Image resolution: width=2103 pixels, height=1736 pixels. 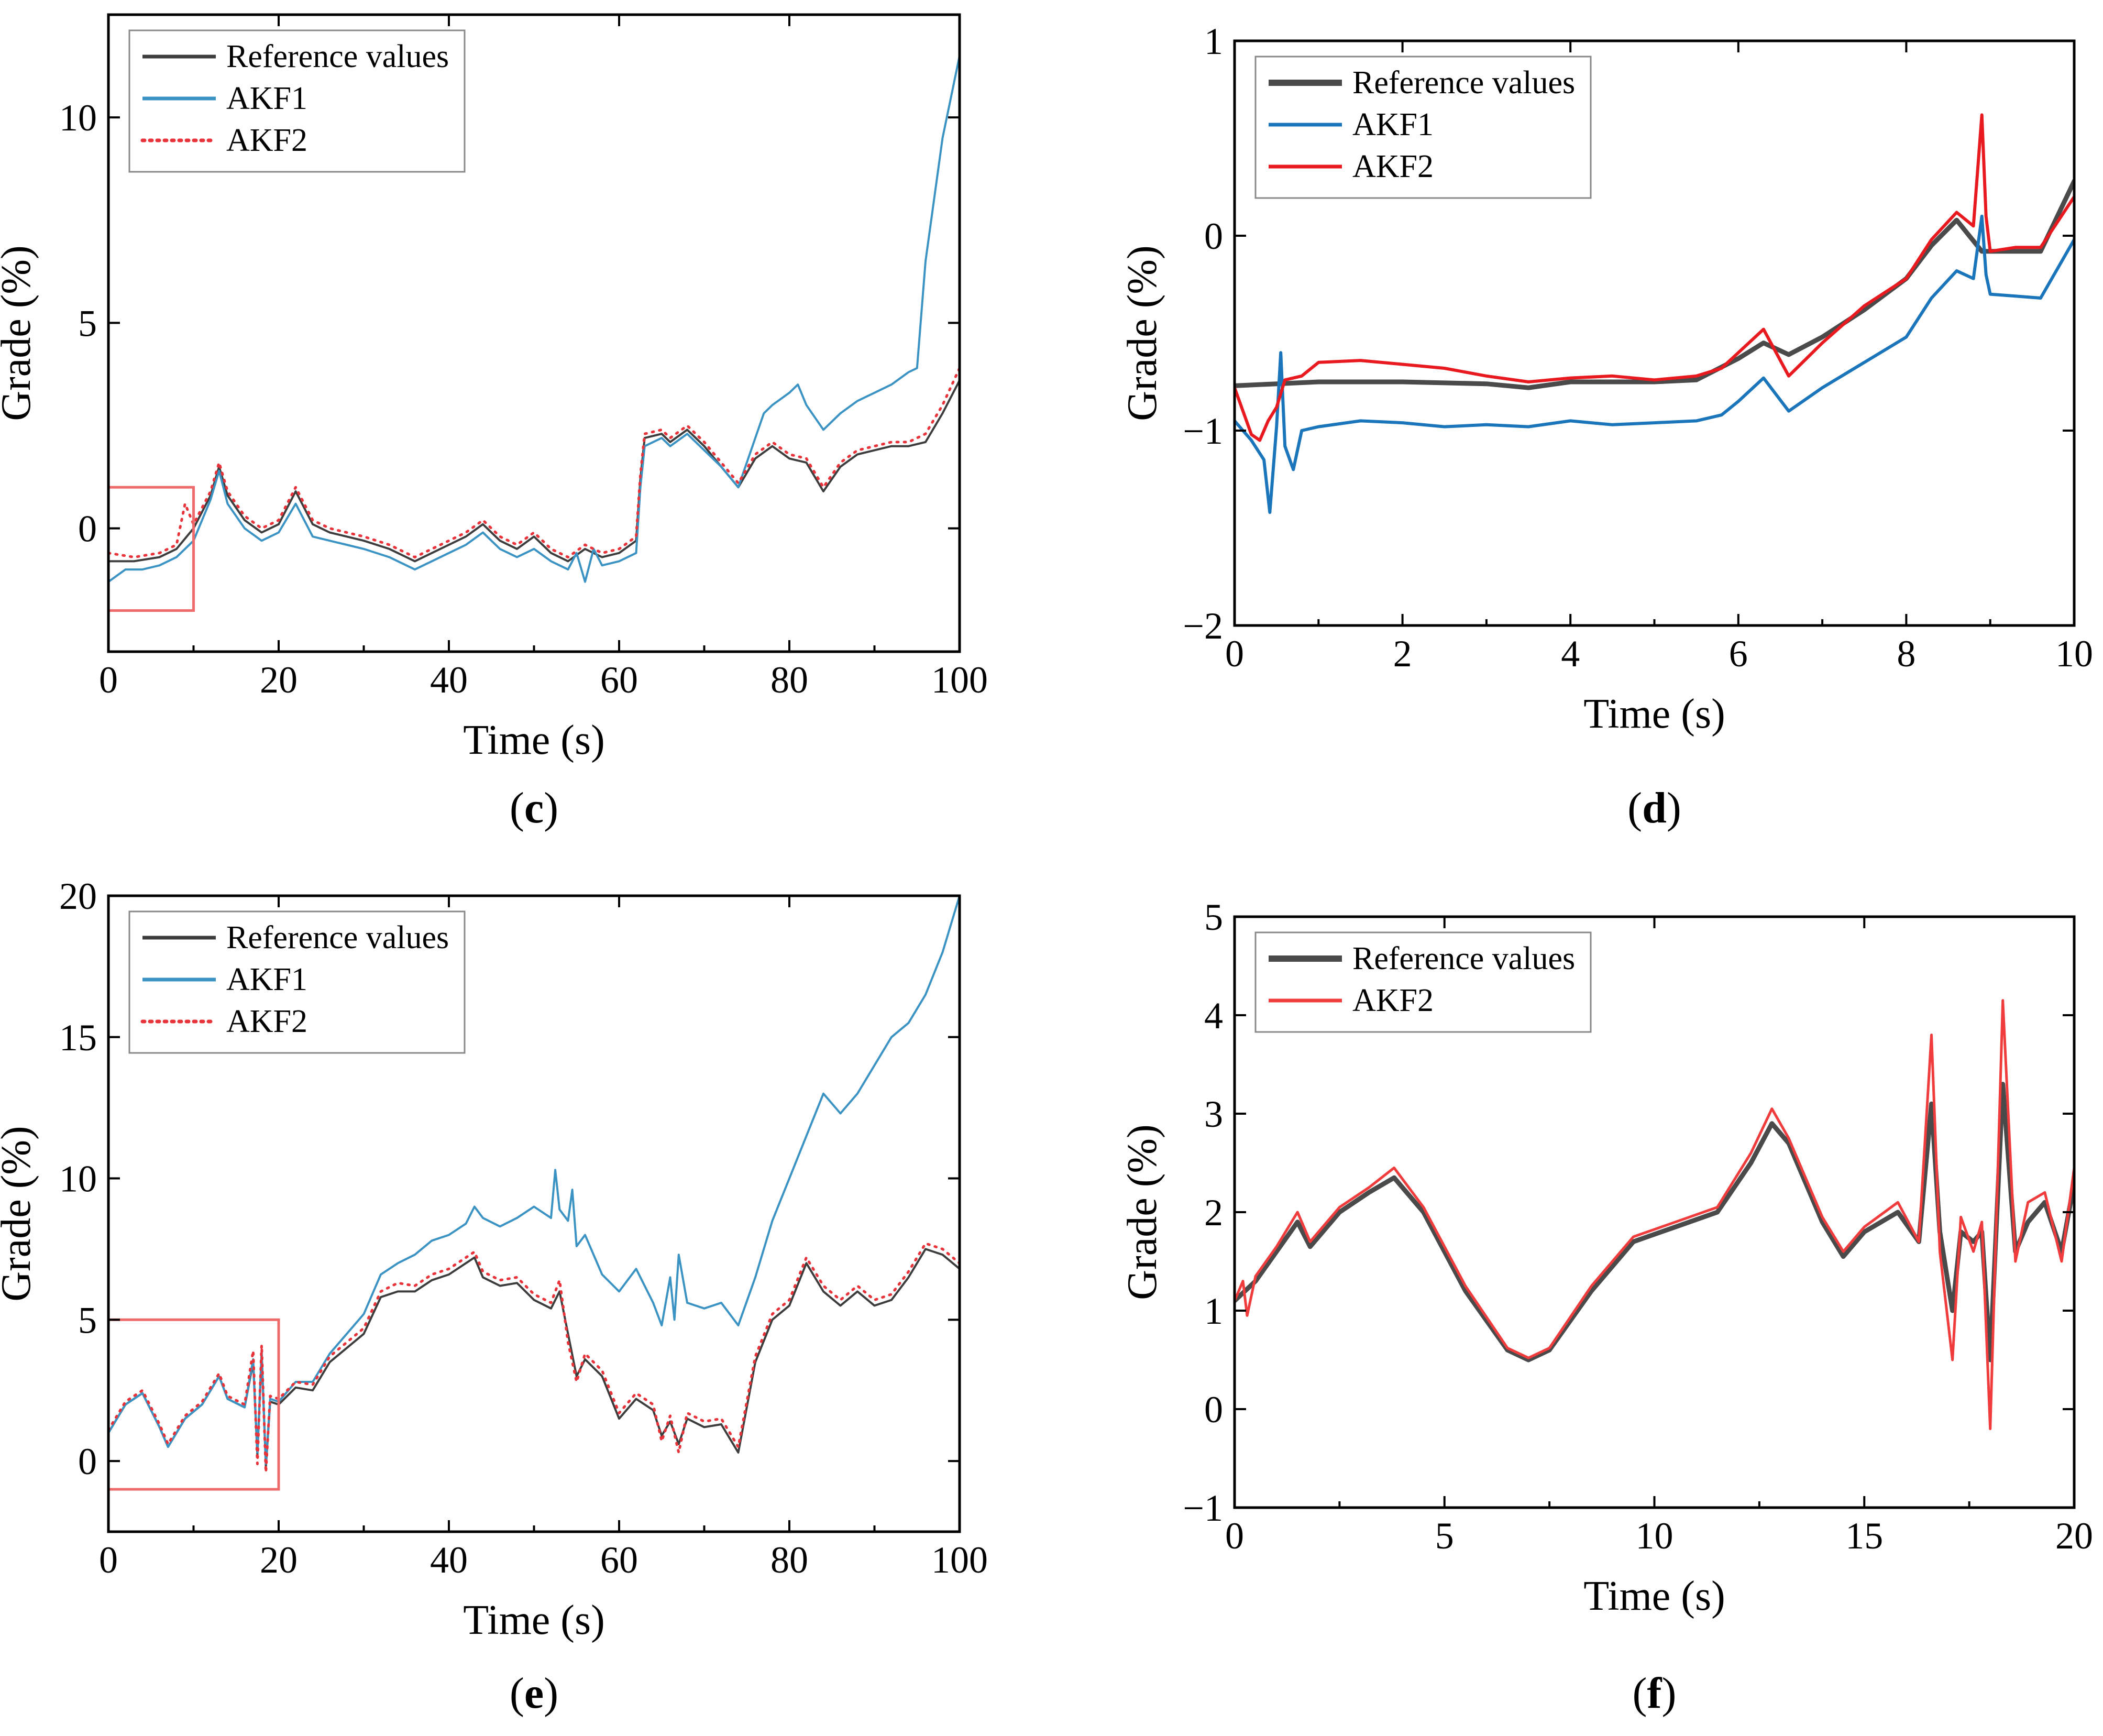 What do you see at coordinates (1213, 1213) in the screenshot?
I see `y-tick-label: 2` at bounding box center [1213, 1213].